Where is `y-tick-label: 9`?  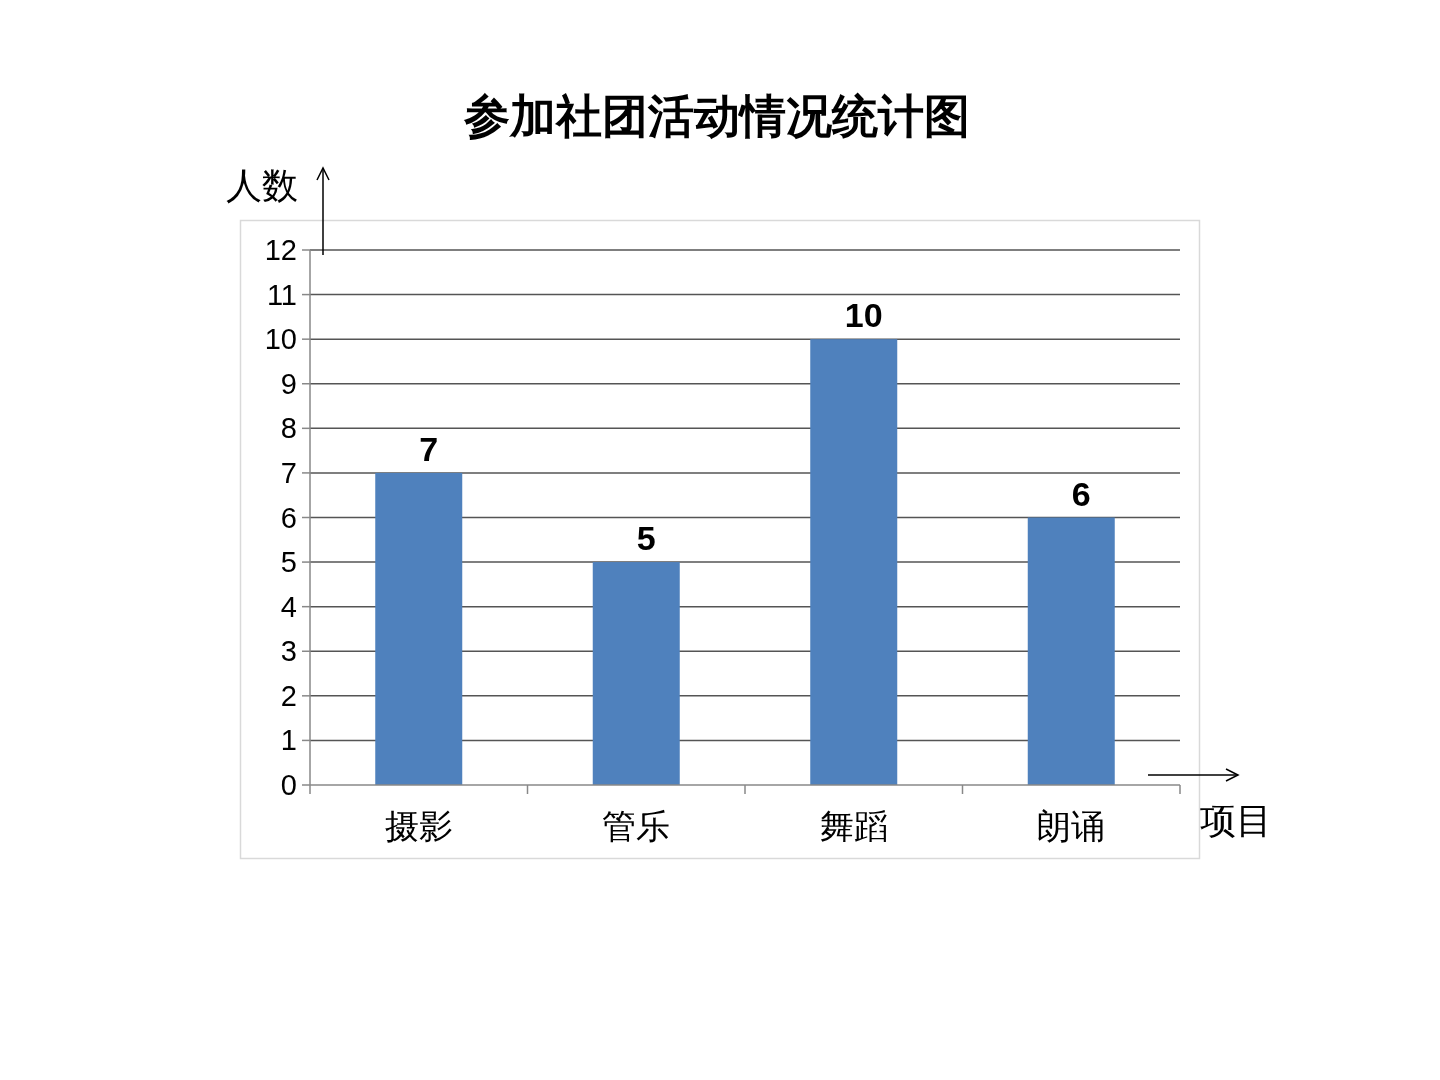 y-tick-label: 9 is located at coordinates (288, 383).